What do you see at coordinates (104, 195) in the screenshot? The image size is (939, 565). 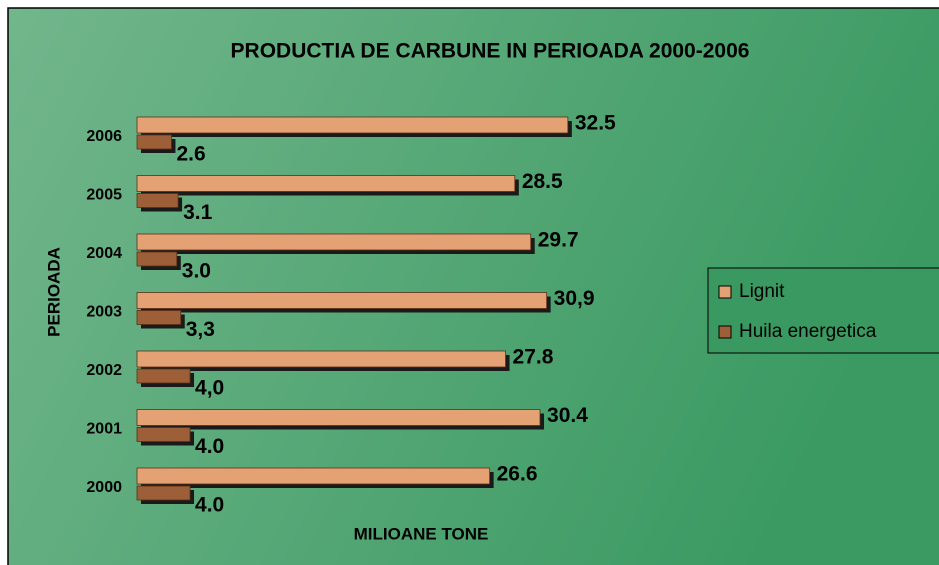 I see `y-tick-label: 2005` at bounding box center [104, 195].